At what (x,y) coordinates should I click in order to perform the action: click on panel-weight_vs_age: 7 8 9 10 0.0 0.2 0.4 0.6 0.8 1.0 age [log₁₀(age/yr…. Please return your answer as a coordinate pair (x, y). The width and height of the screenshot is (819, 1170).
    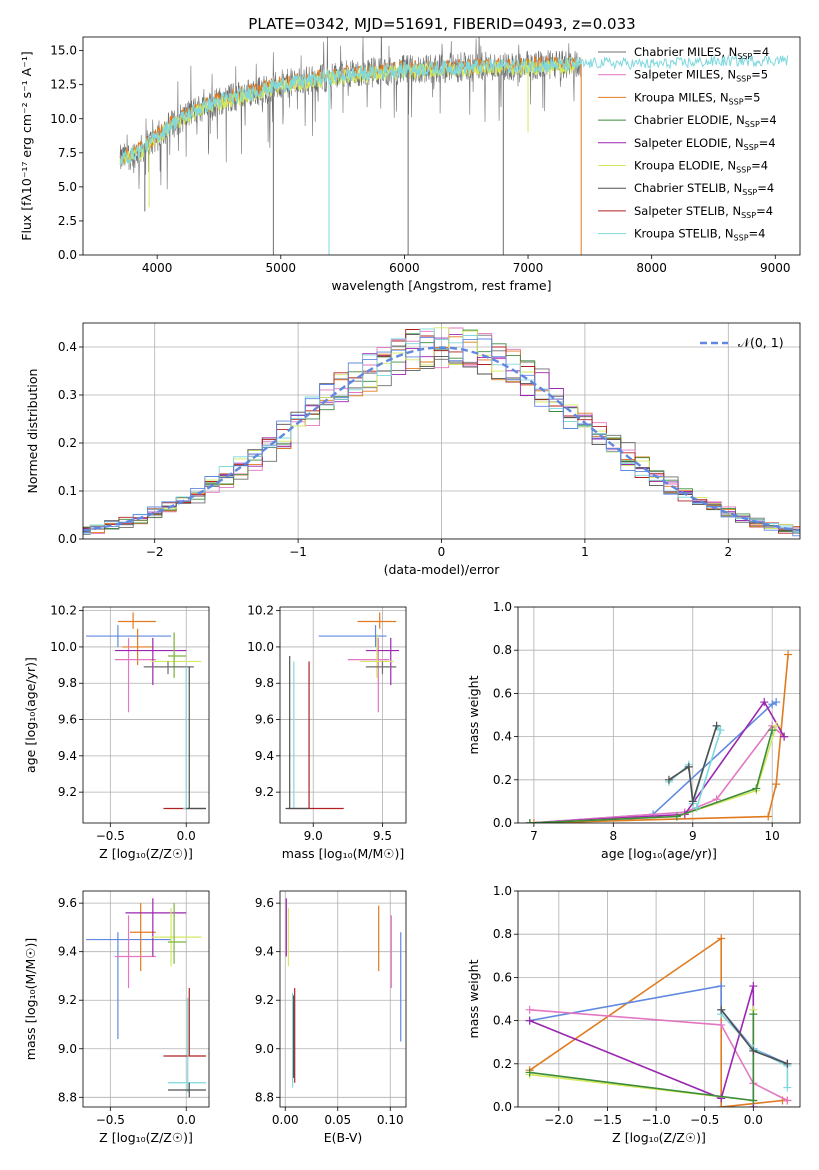
    Looking at the image, I should click on (633, 730).